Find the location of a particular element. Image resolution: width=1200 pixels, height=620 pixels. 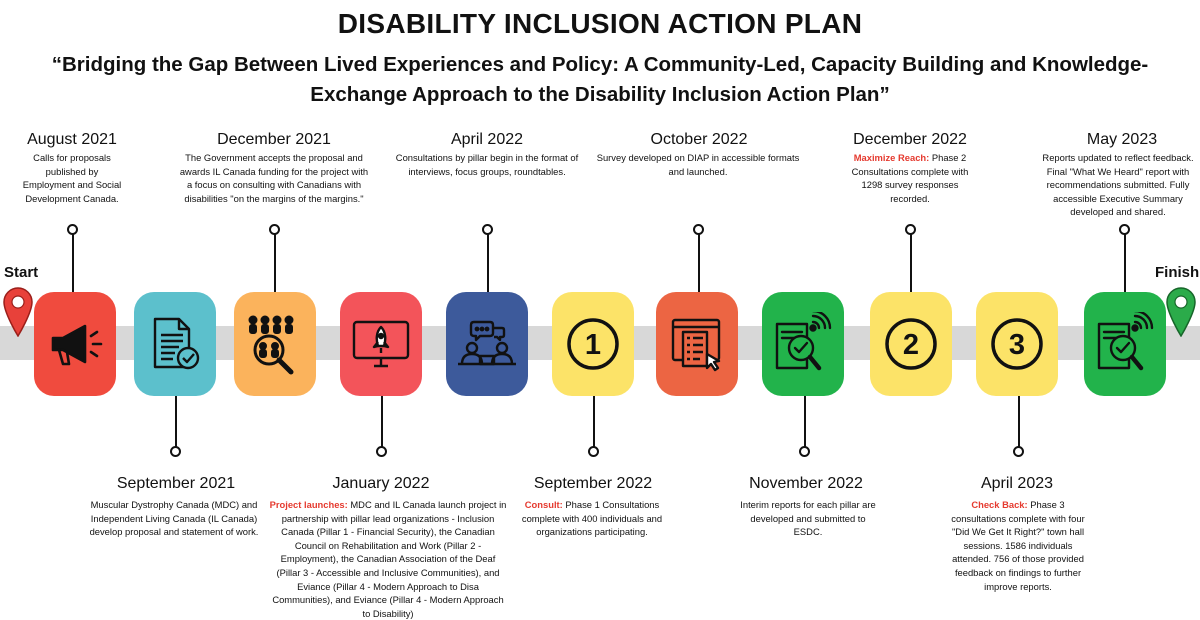

number-1-icon: 1 is located at coordinates (593, 344).